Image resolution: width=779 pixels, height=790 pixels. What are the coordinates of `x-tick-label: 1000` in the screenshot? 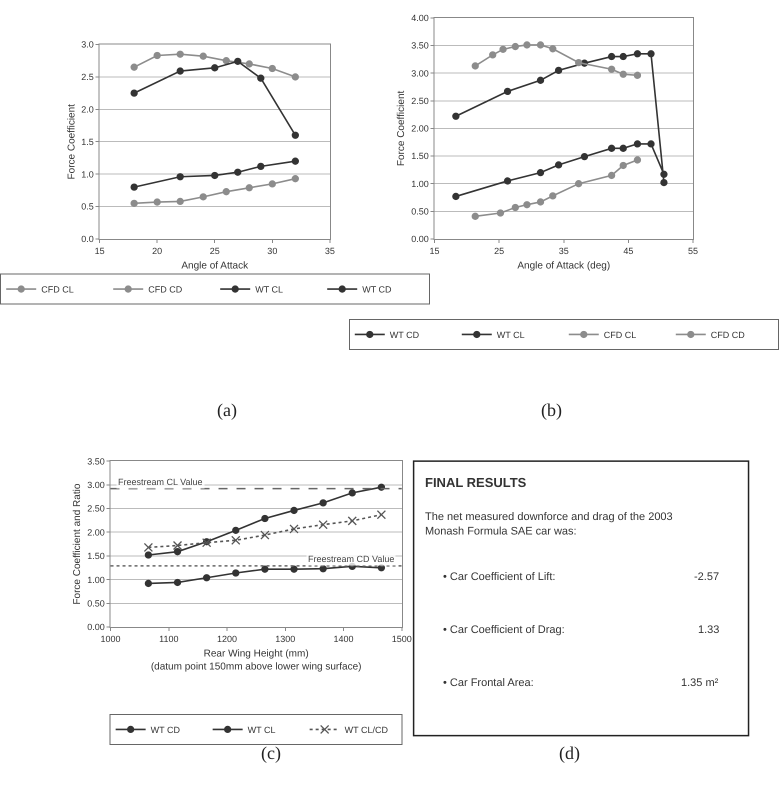 It's located at (110, 639).